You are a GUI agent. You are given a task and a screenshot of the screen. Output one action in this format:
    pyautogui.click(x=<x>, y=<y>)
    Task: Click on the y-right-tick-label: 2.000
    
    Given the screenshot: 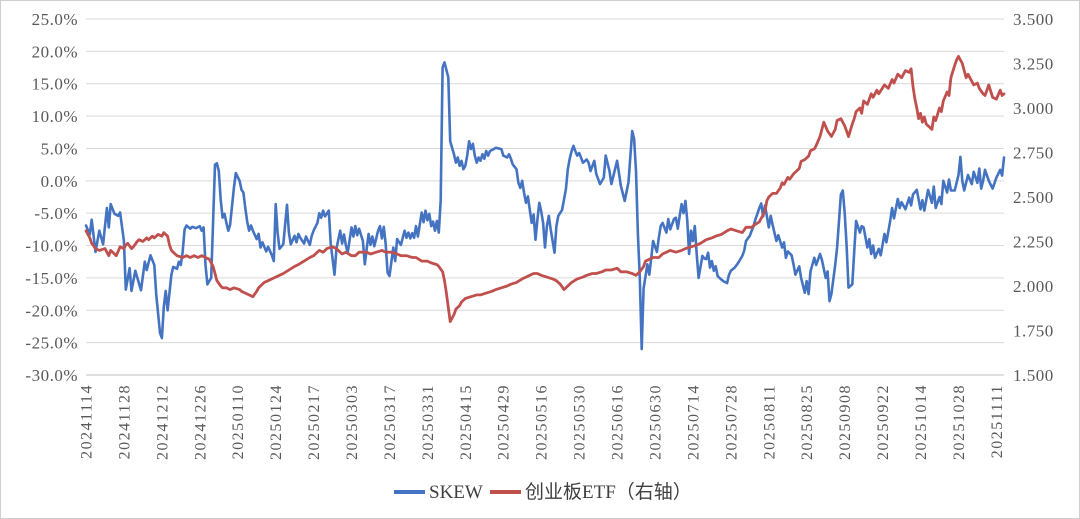 What is the action you would take?
    pyautogui.click(x=1033, y=286)
    